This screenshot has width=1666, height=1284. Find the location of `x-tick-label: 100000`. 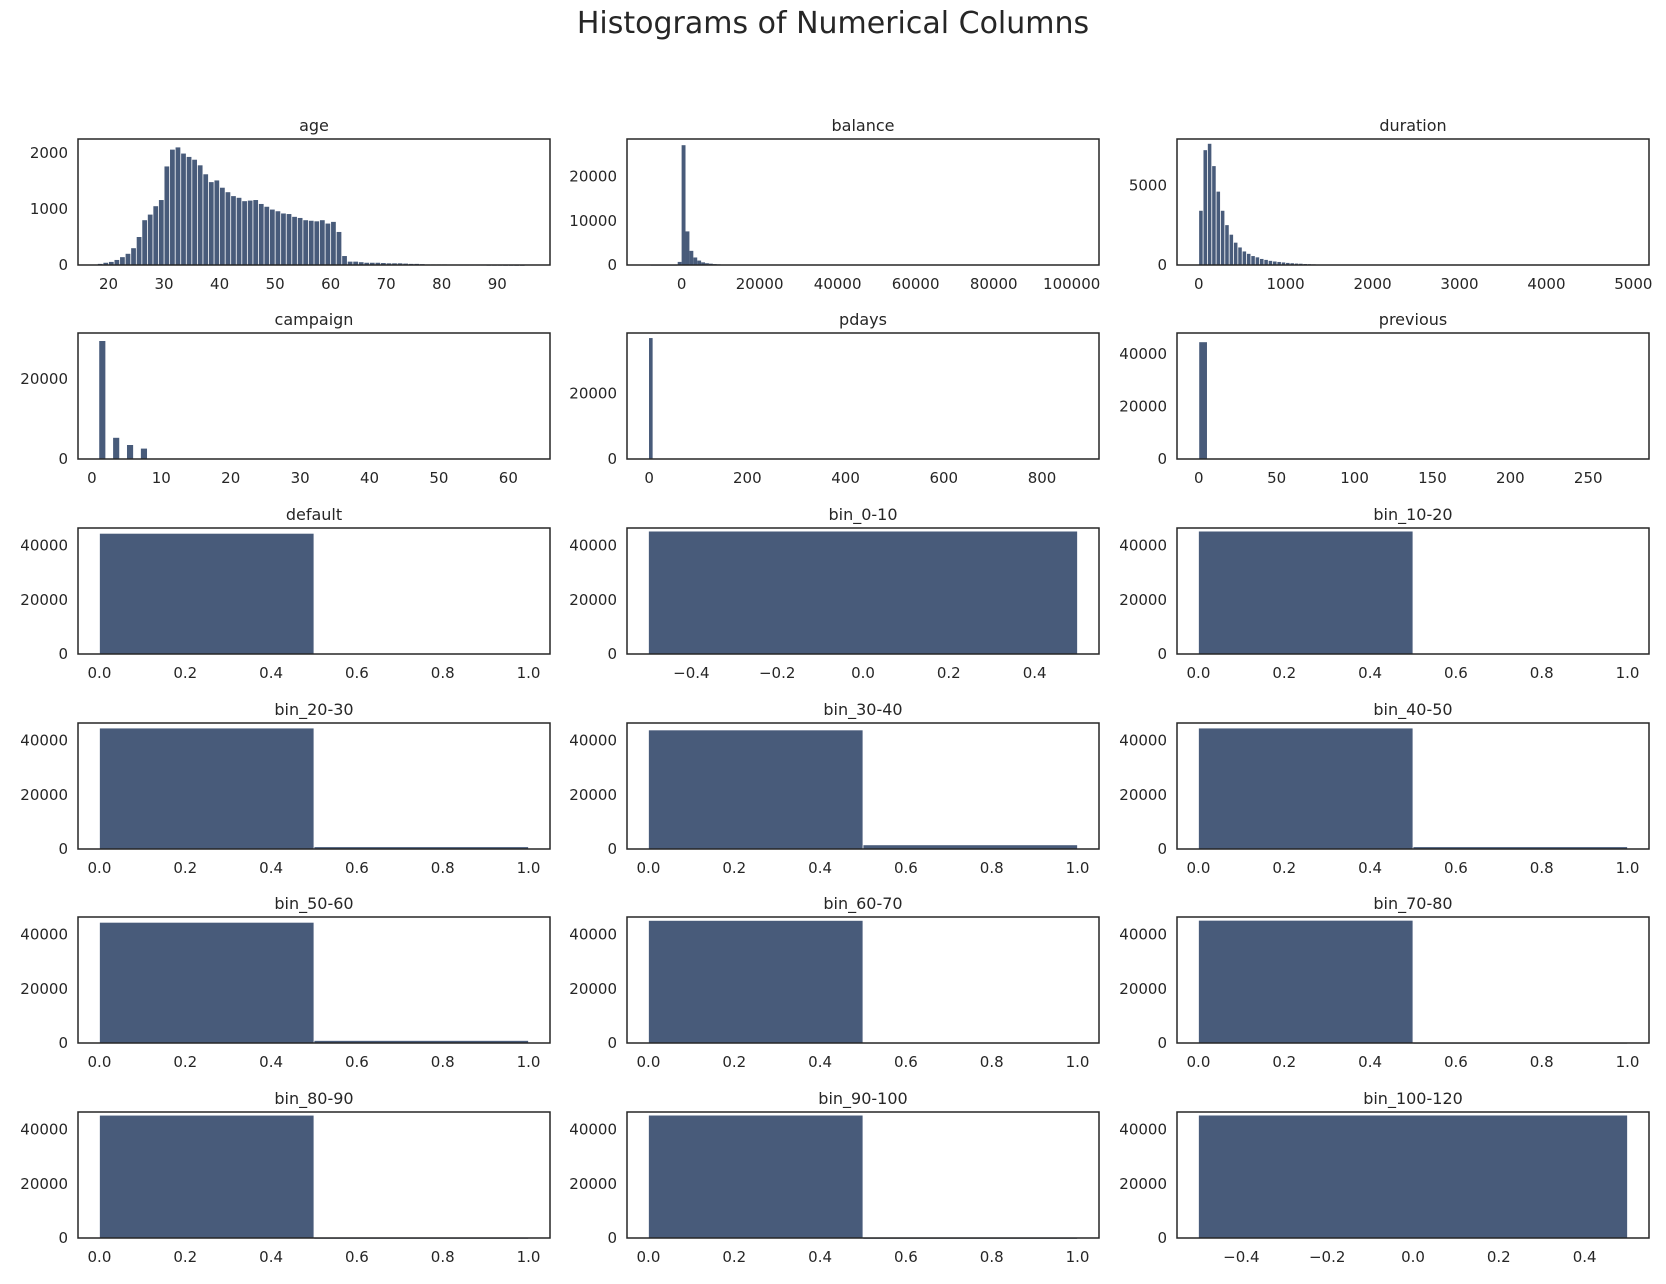

x-tick-label: 100000 is located at coordinates (1071, 284).